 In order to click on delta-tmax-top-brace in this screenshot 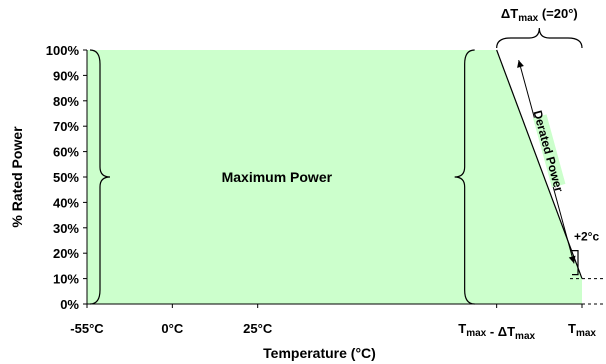, I will do `click(539, 38)`.